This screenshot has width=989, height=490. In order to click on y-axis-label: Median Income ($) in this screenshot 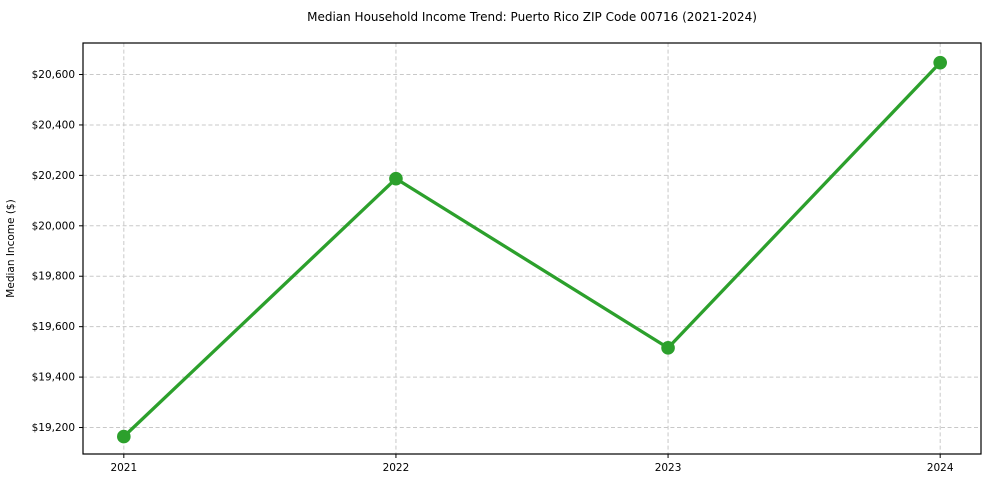, I will do `click(11, 248)`.